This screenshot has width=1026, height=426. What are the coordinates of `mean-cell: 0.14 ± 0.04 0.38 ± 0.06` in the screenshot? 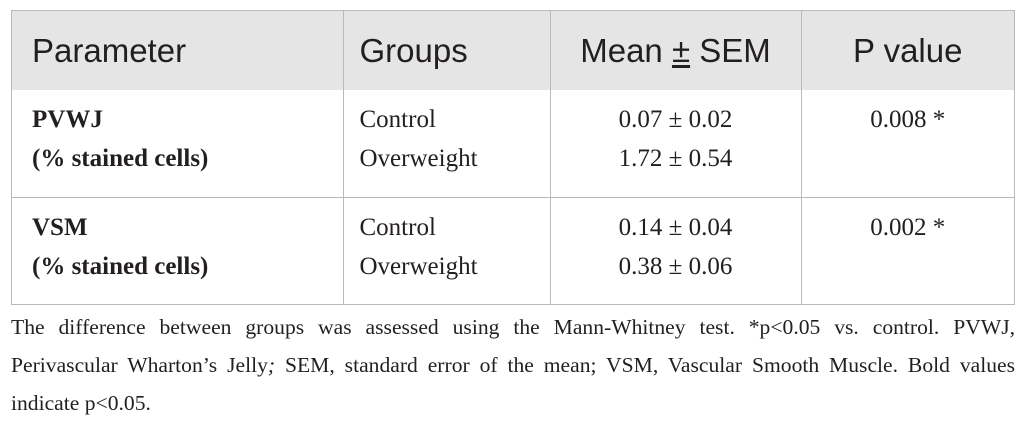 It's located at (675, 250).